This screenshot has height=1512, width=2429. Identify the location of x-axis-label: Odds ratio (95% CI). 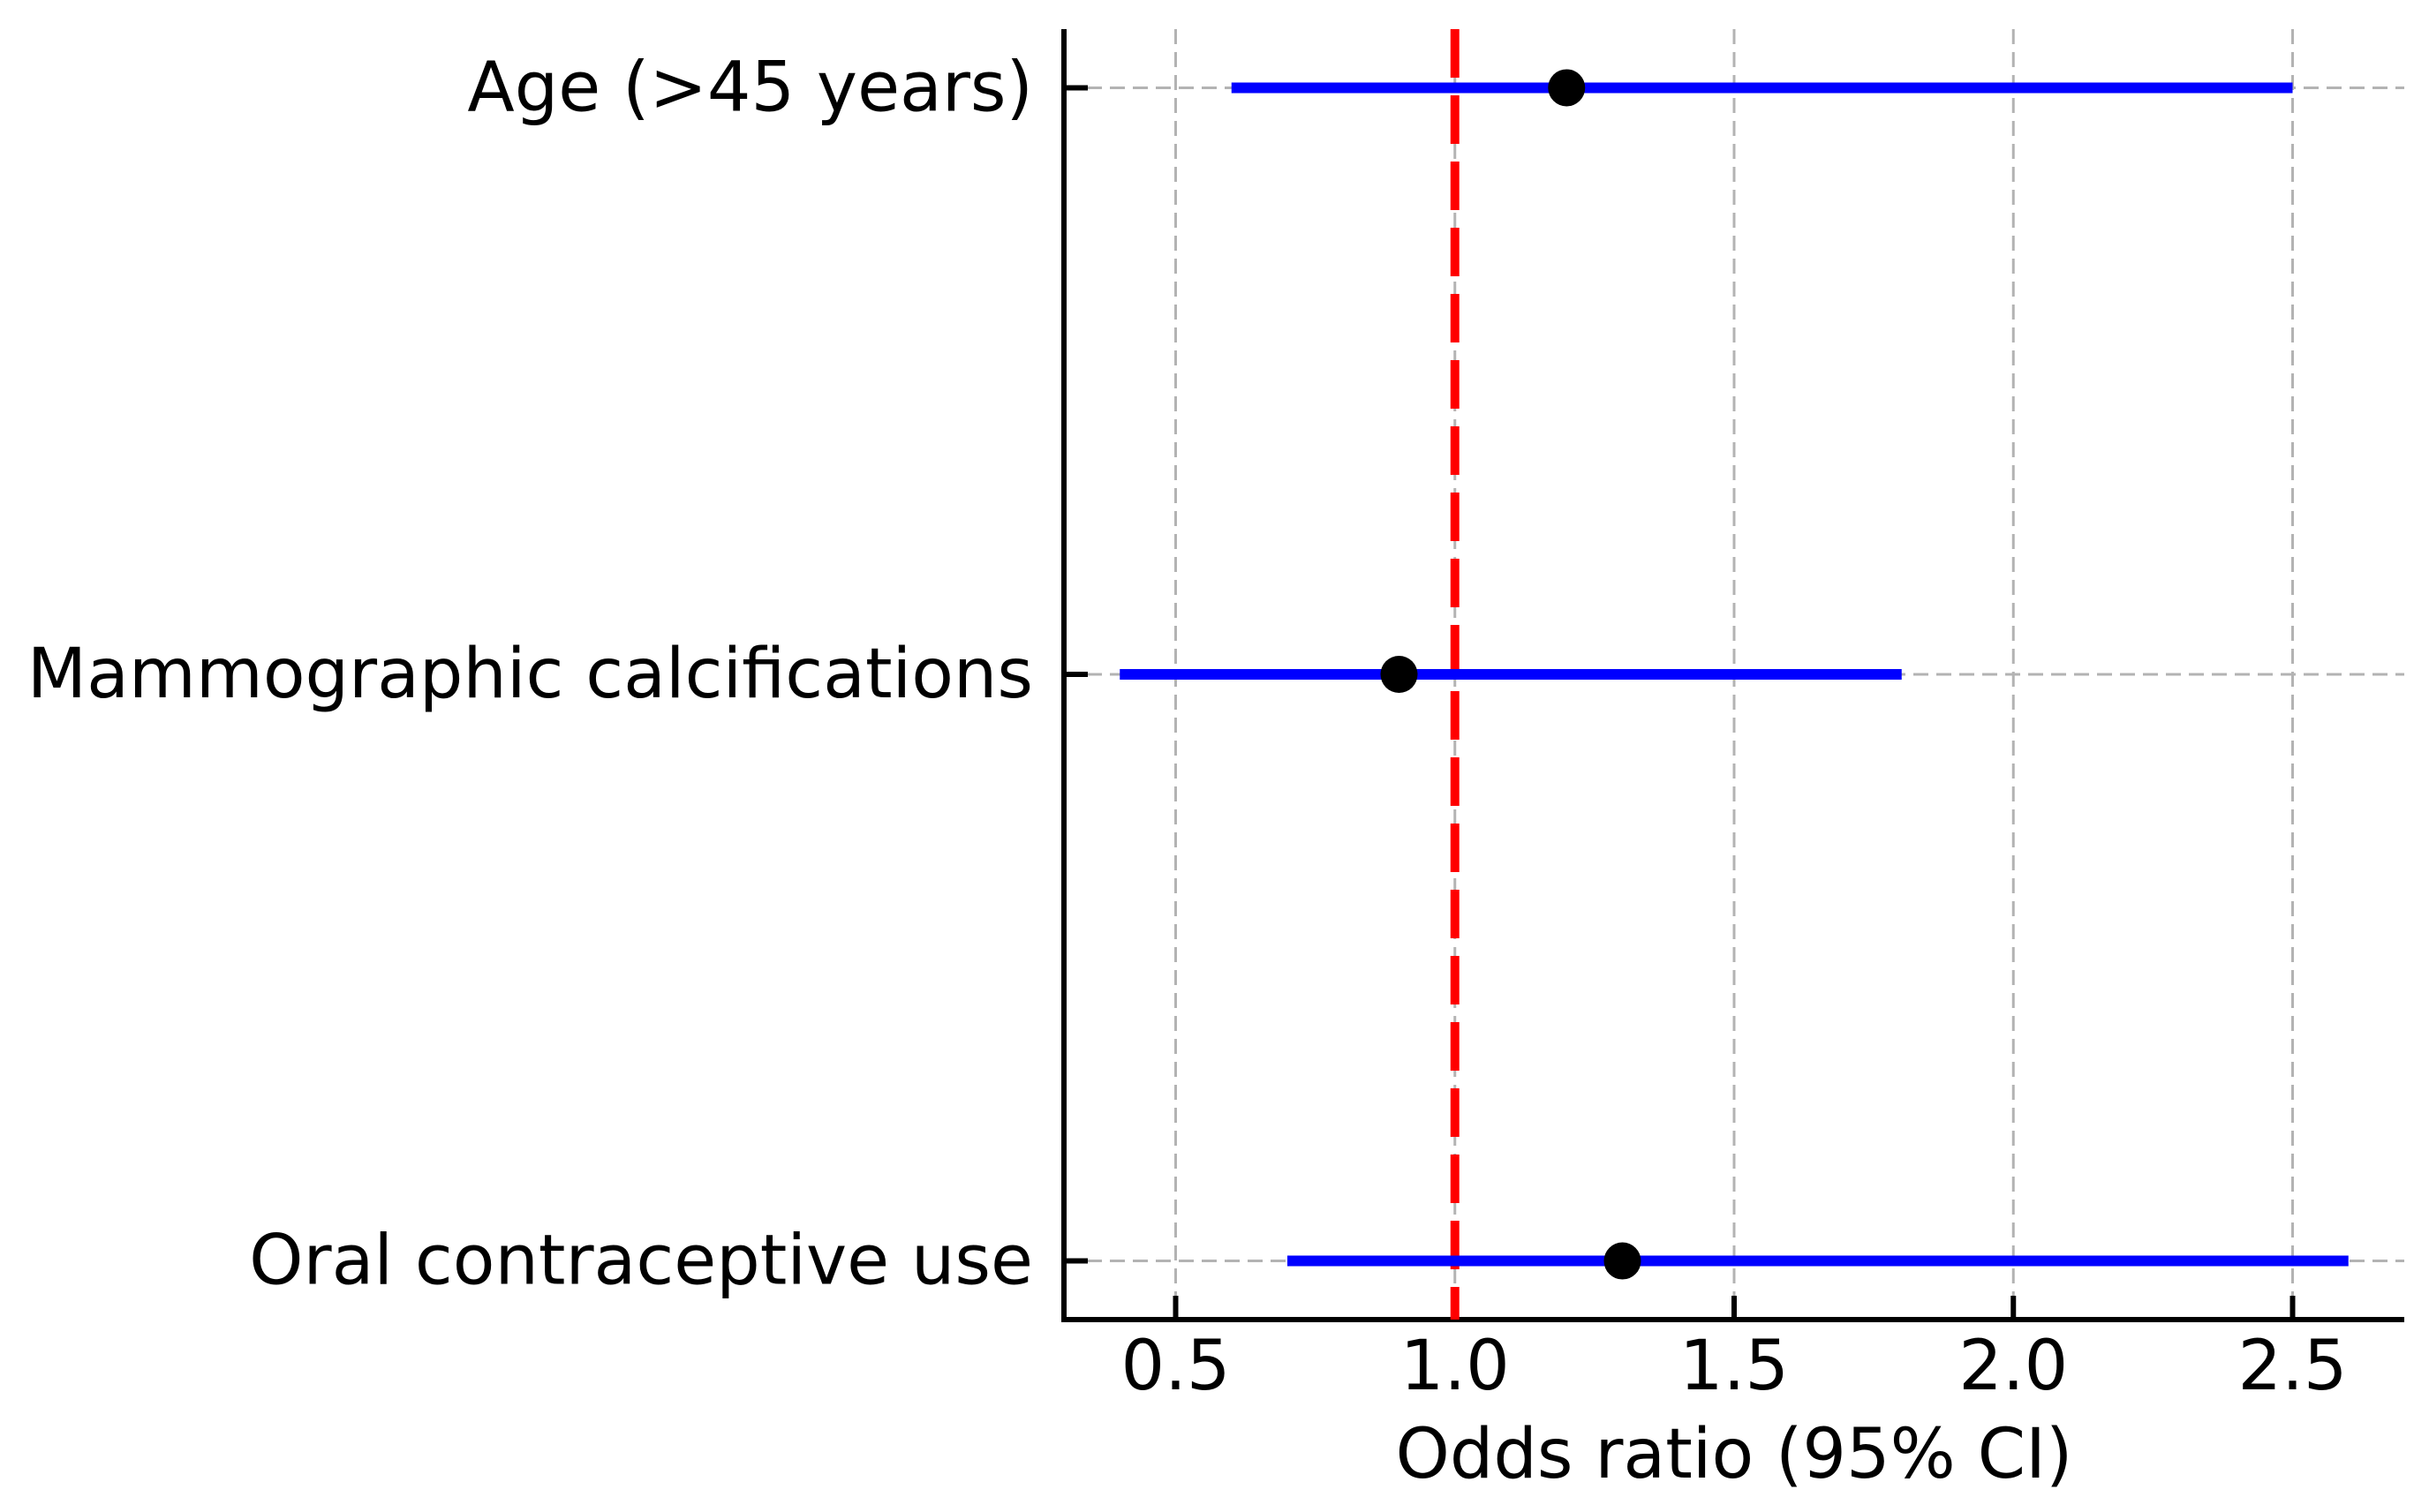
(1734, 1454).